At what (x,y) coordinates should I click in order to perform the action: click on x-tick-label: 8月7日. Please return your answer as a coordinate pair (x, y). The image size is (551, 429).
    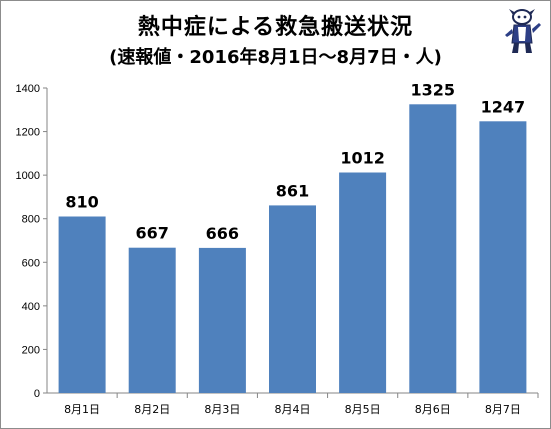
    Looking at the image, I should click on (503, 409).